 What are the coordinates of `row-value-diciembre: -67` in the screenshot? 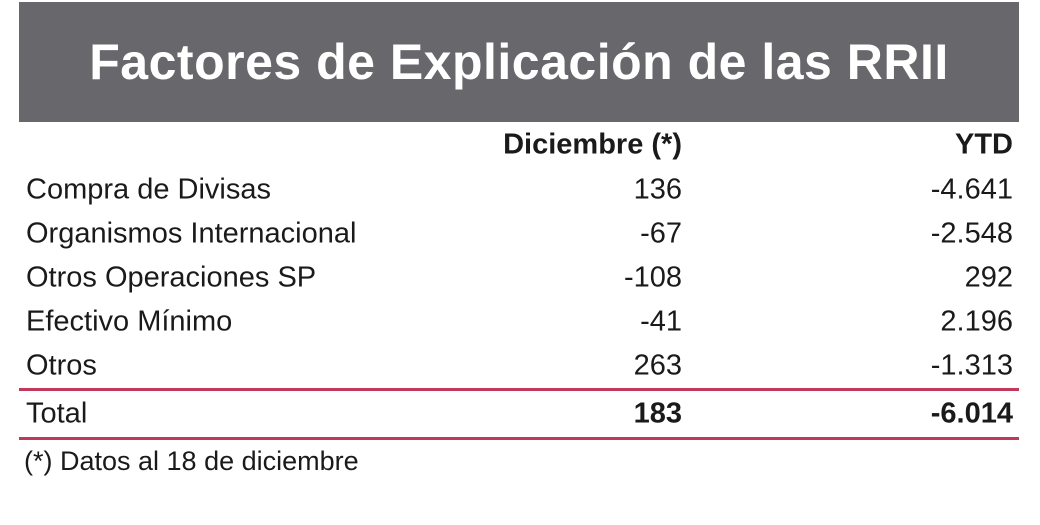 It's located at (661, 233).